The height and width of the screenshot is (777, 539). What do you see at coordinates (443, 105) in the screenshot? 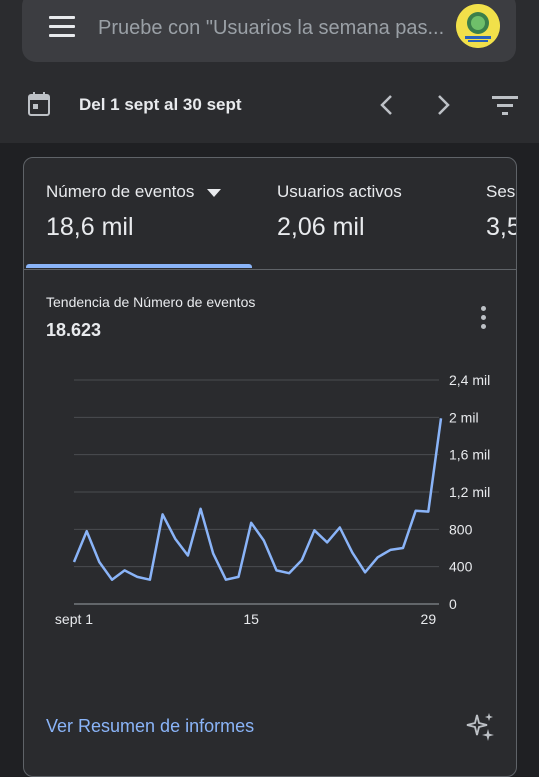
I see `chevron-right-icon` at bounding box center [443, 105].